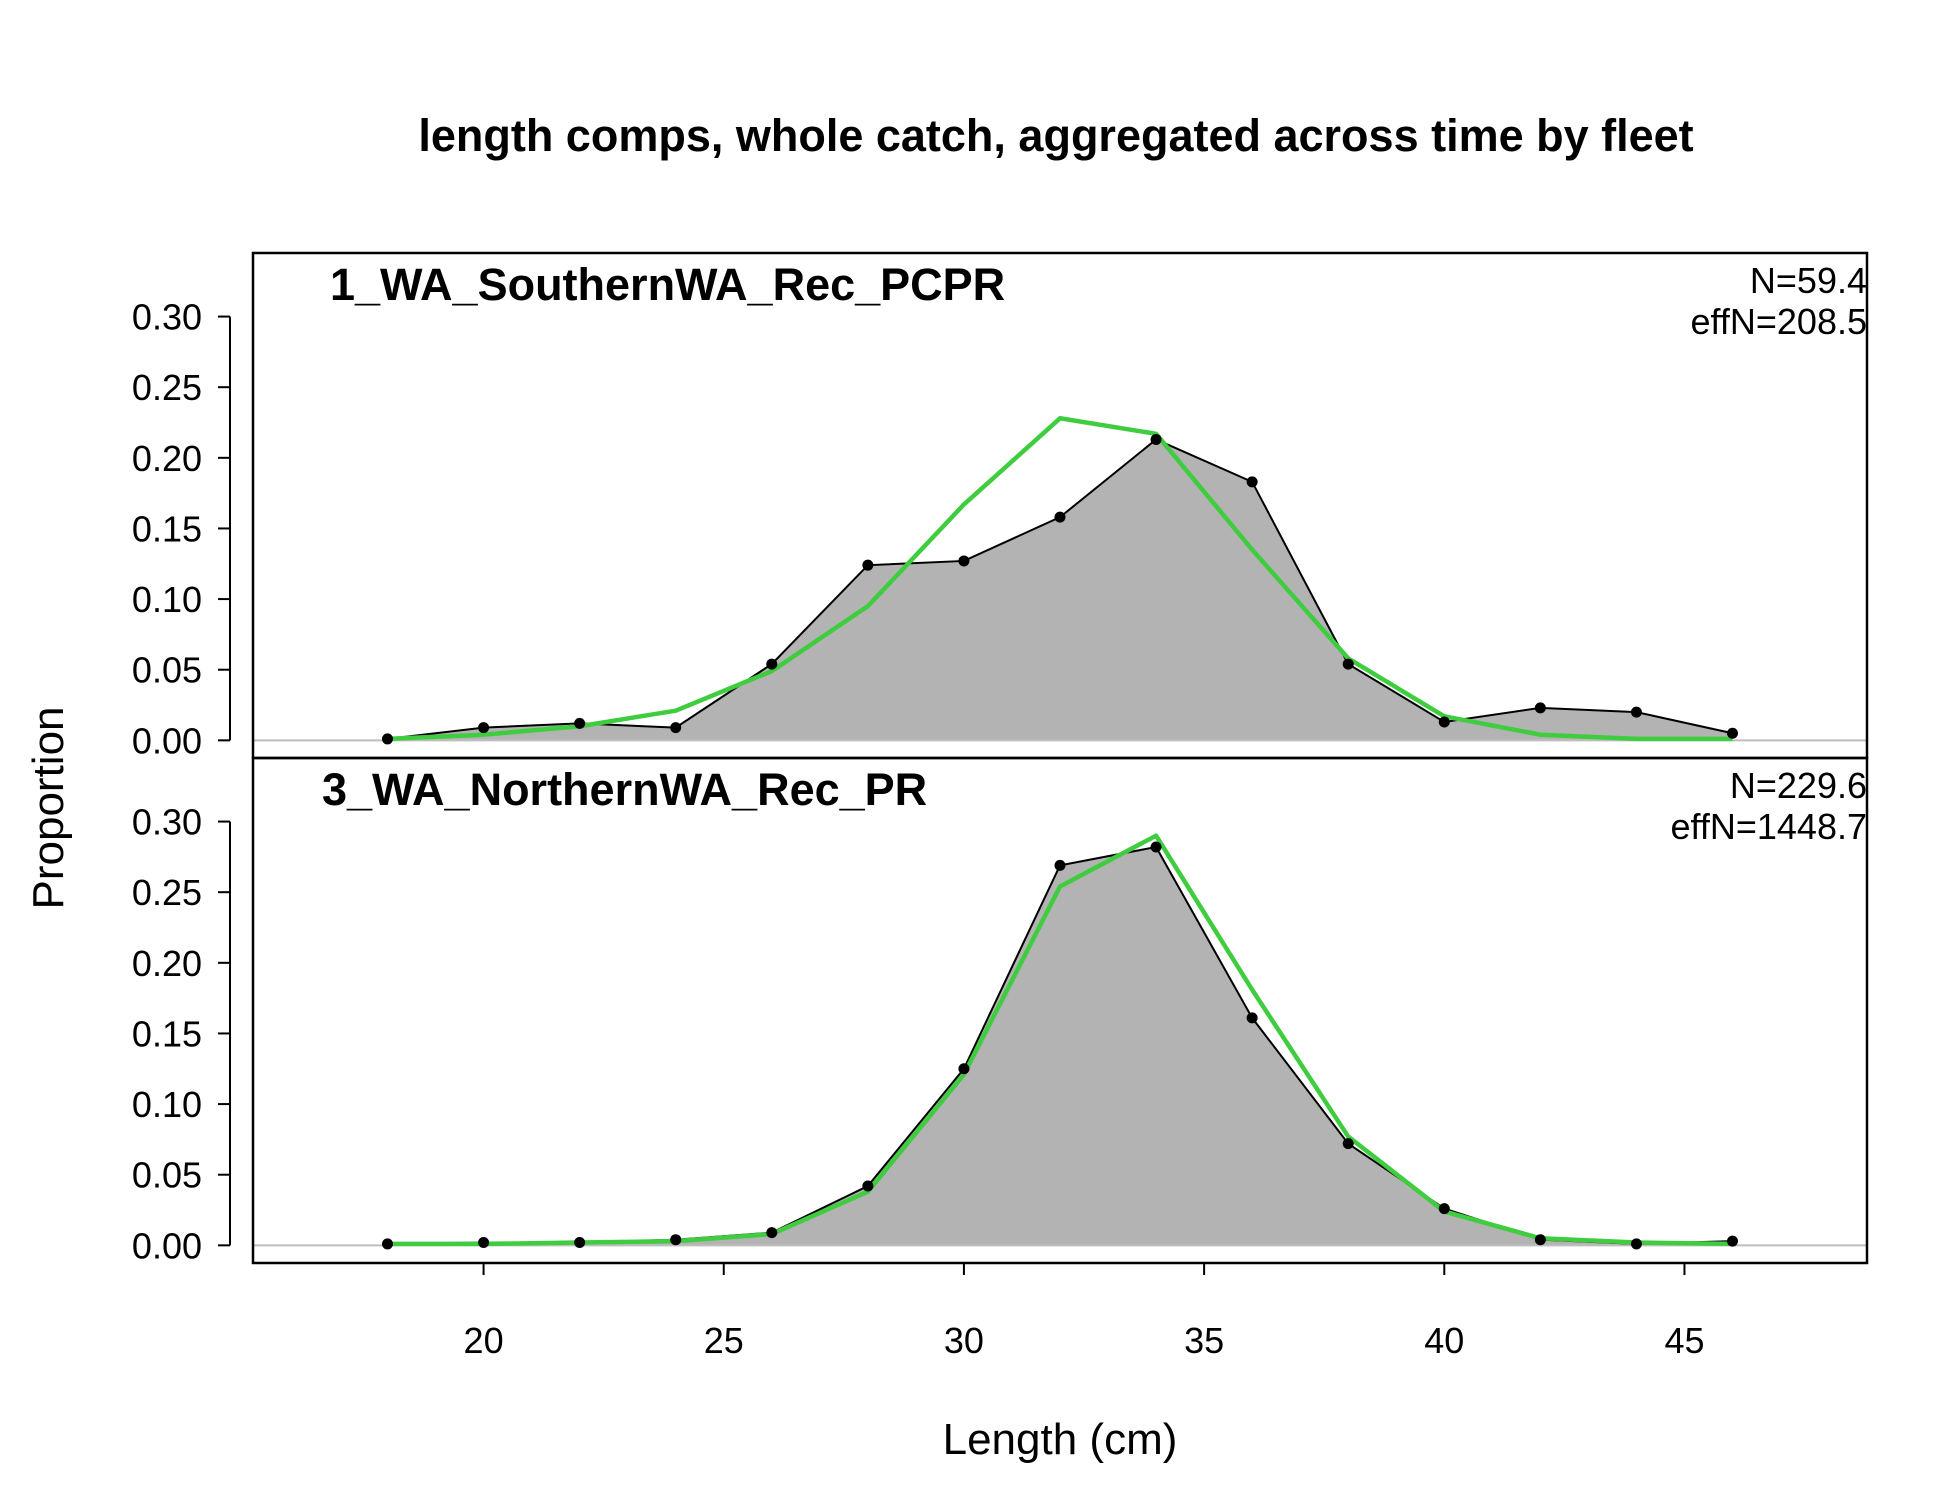 Image resolution: width=1950 pixels, height=1500 pixels. I want to click on n-label: N=59.4, so click(1808, 280).